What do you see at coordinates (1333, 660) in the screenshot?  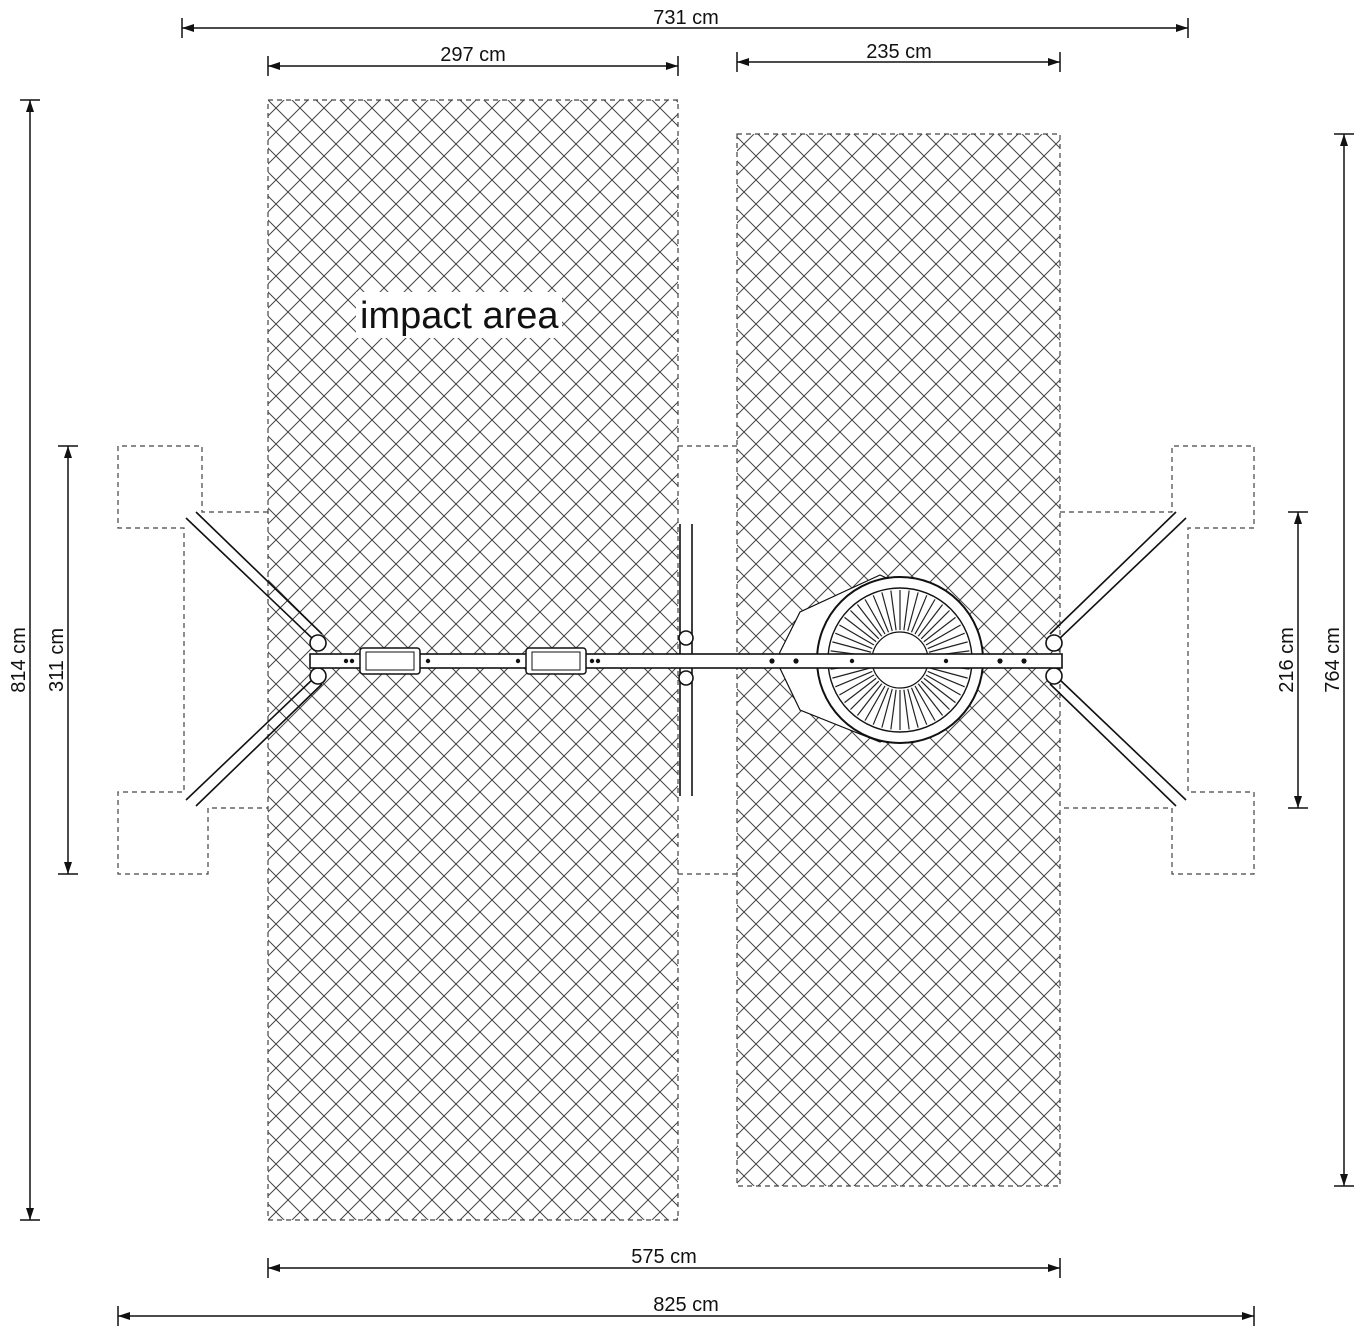 I see `svg-text: 764 cm` at bounding box center [1333, 660].